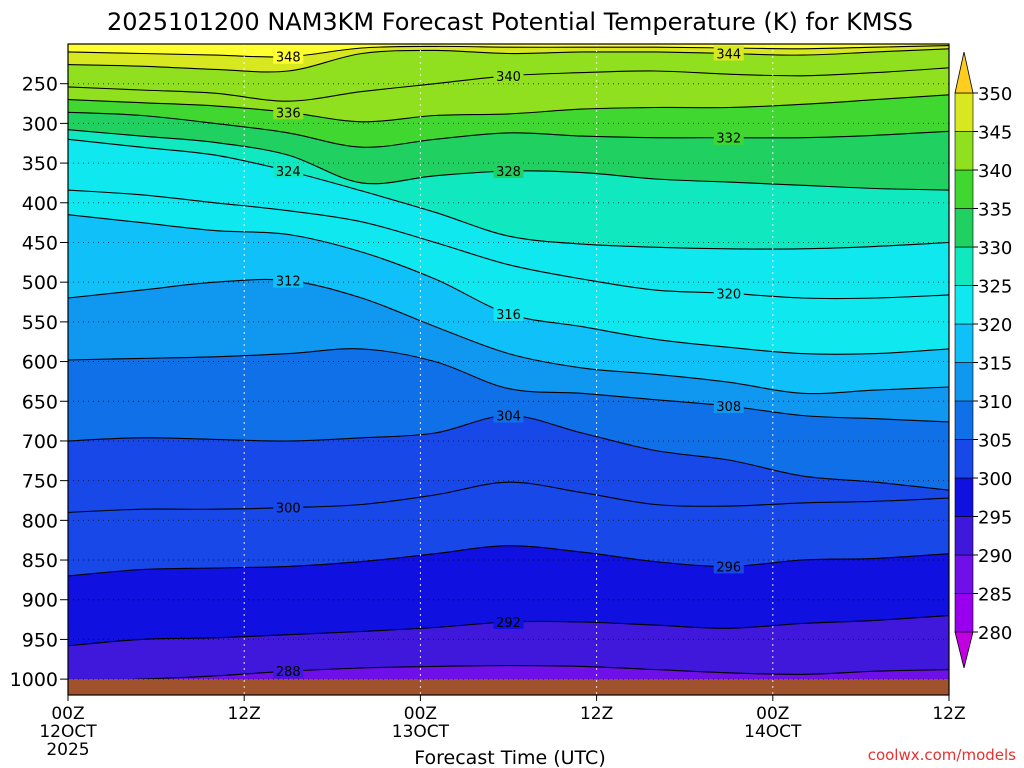  Describe the element at coordinates (995, 556) in the screenshot. I see `colorbar-label: 290` at that location.